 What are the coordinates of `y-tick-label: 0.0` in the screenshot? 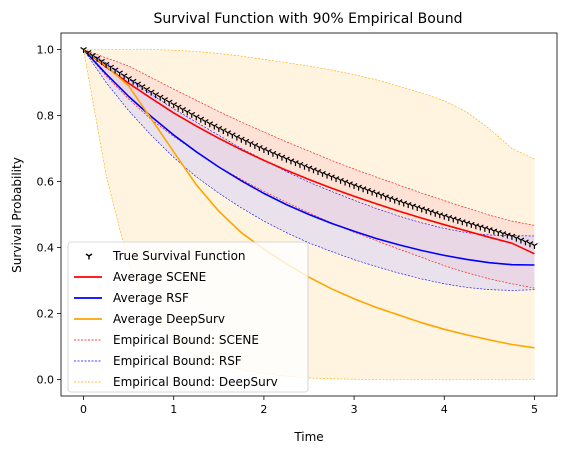 It's located at (46, 380).